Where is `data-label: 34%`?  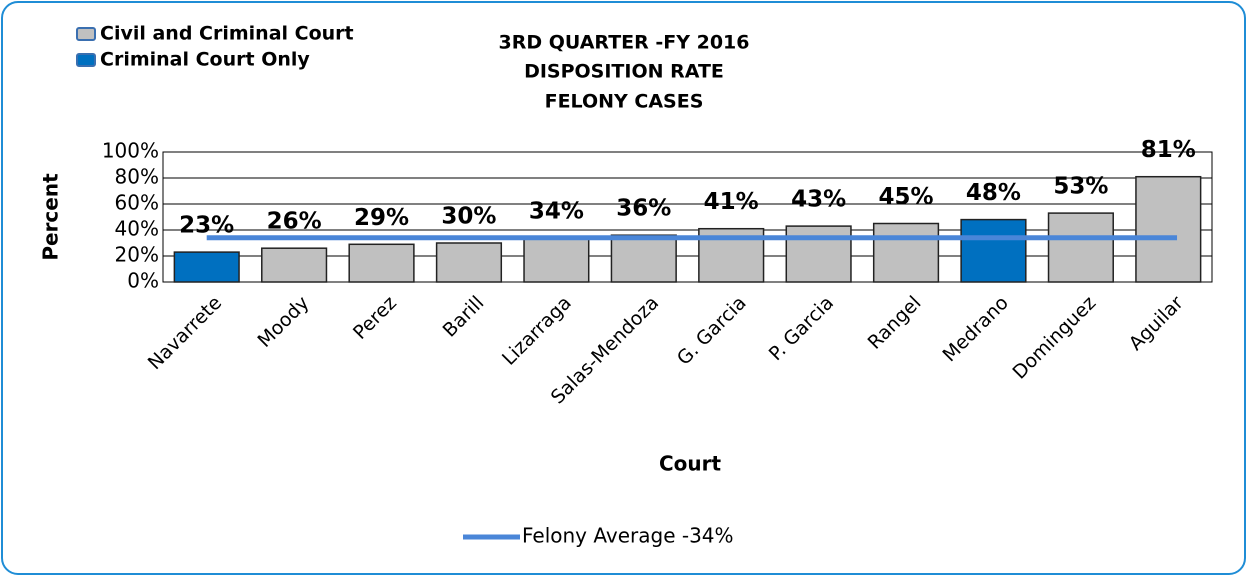 data-label: 34% is located at coordinates (556, 211).